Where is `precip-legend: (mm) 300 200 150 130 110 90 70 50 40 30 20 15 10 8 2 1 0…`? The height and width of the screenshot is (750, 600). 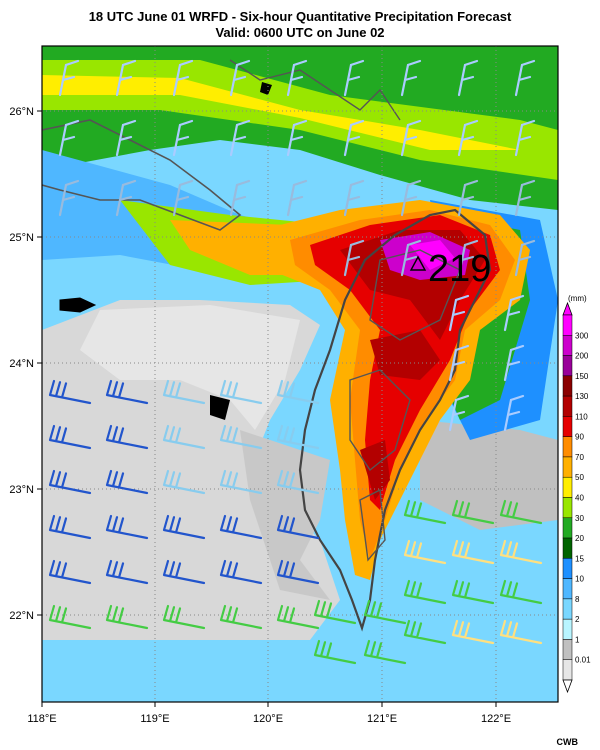 precip-legend: (mm) 300 200 150 130 110 90 70 50 40 30 20 15 10 8 2 1 0… is located at coordinates (576, 494).